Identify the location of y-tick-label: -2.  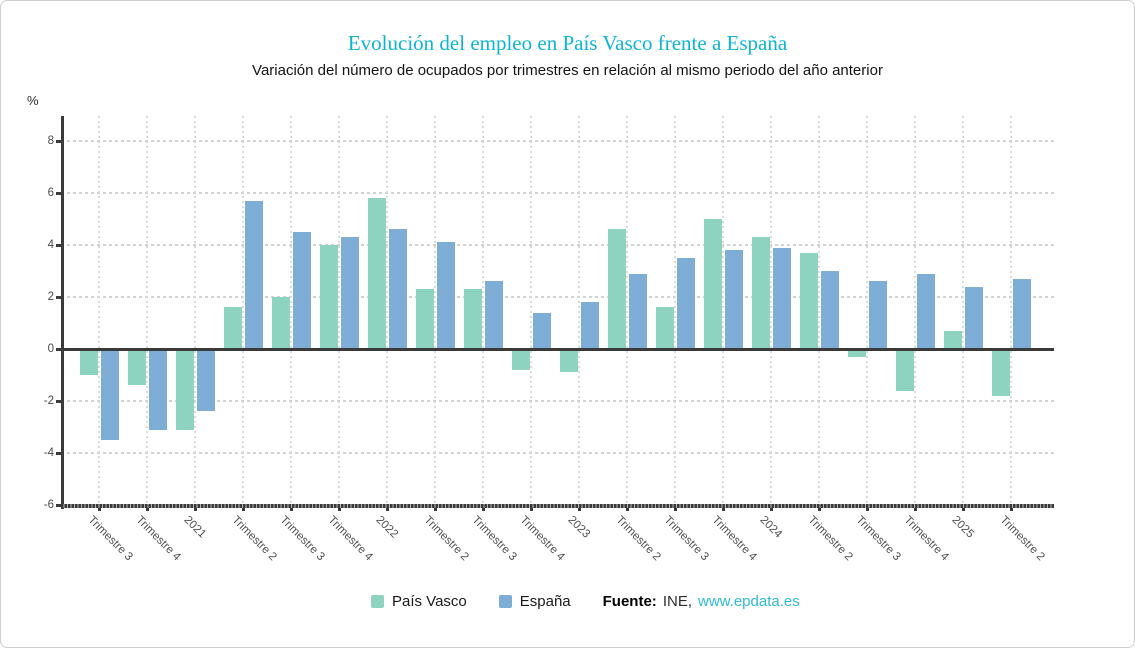
(48, 401).